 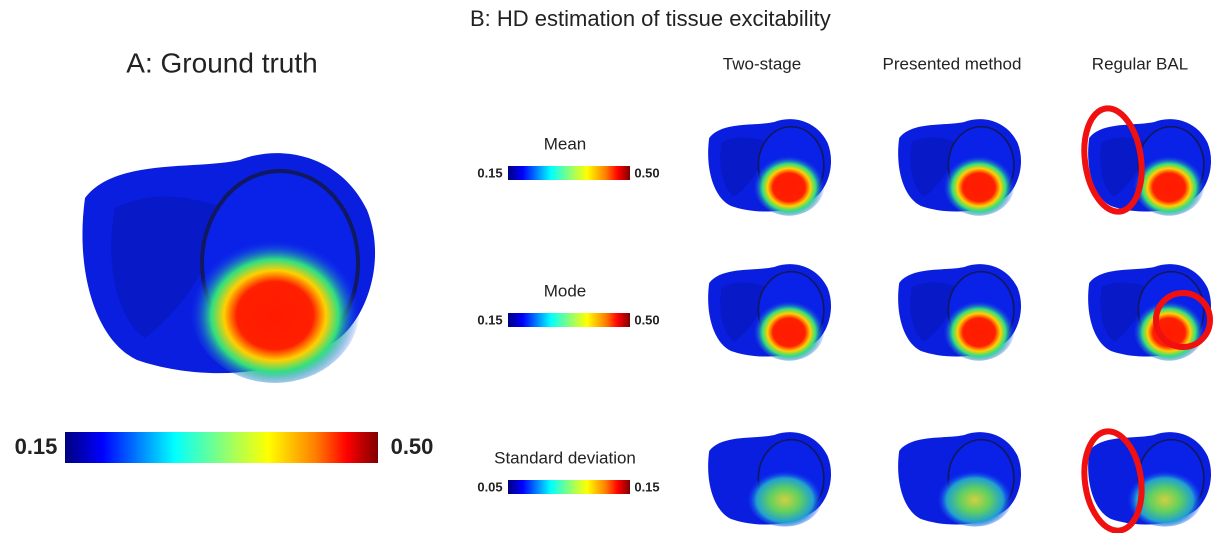 I want to click on row-label: Standard deviation, so click(x=565, y=457).